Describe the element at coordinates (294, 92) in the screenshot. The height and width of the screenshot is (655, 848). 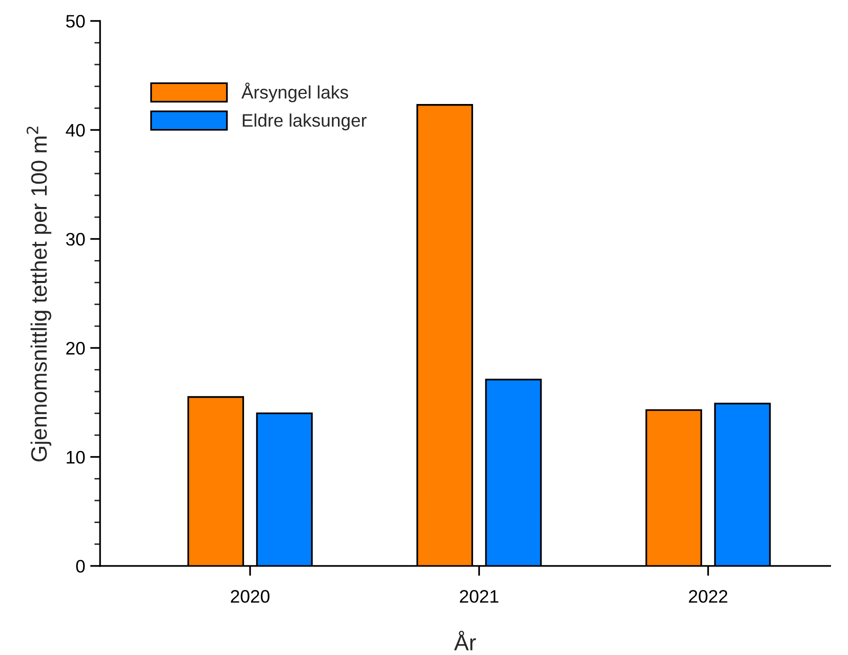
I see `legend-label: Årsyngel laks` at that location.